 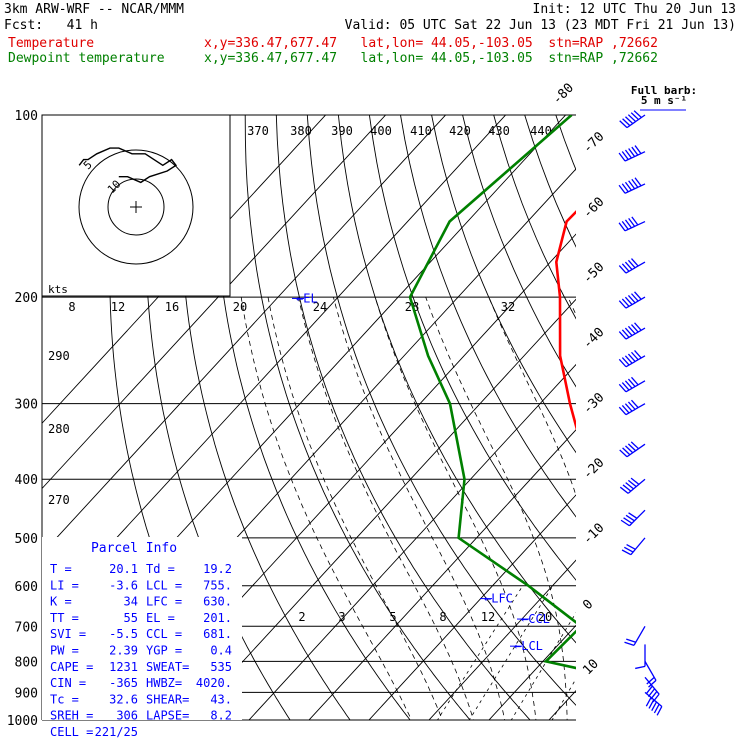 What do you see at coordinates (164, 585) in the screenshot?
I see `parcel-info-key: LCL =` at bounding box center [164, 585].